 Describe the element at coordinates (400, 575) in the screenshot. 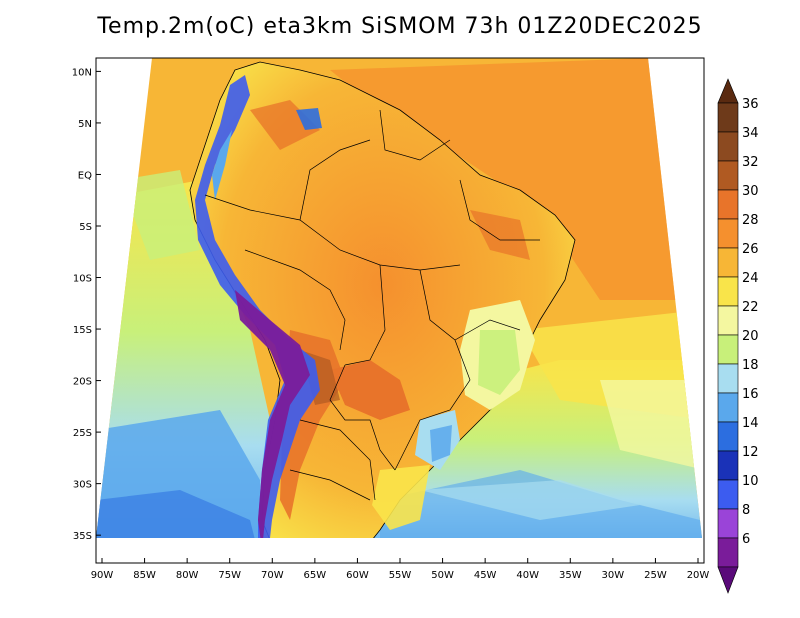

I see `lon-tick-label: 55W` at that location.